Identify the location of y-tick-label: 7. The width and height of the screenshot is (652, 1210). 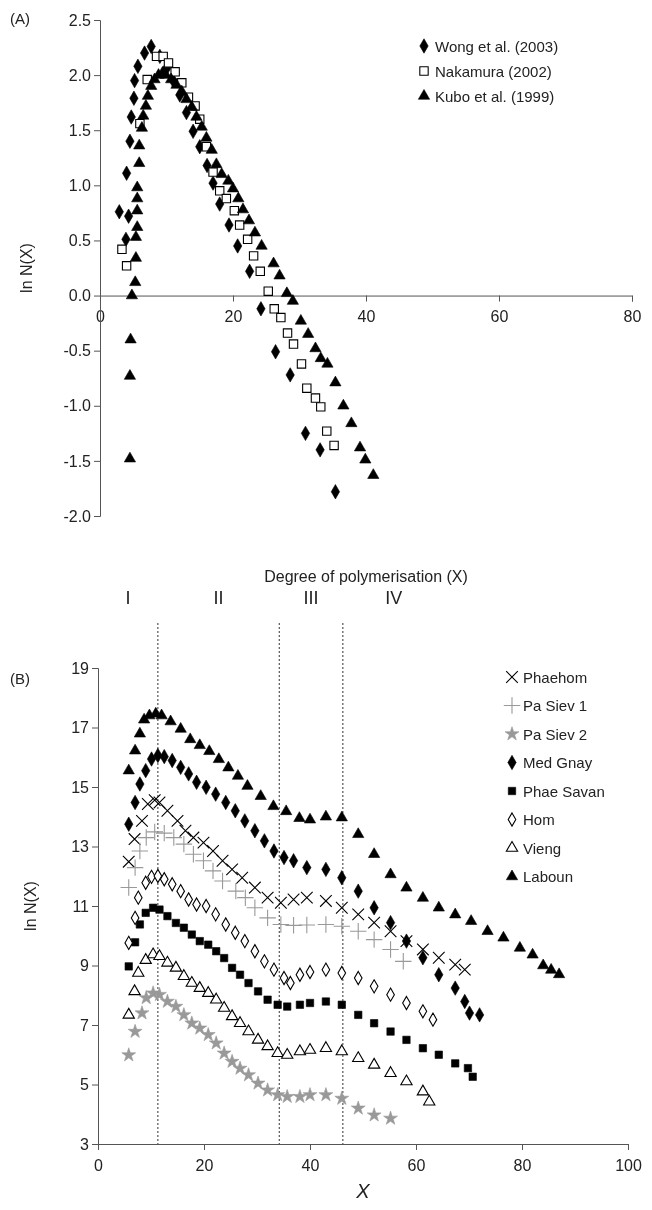
(85, 1025).